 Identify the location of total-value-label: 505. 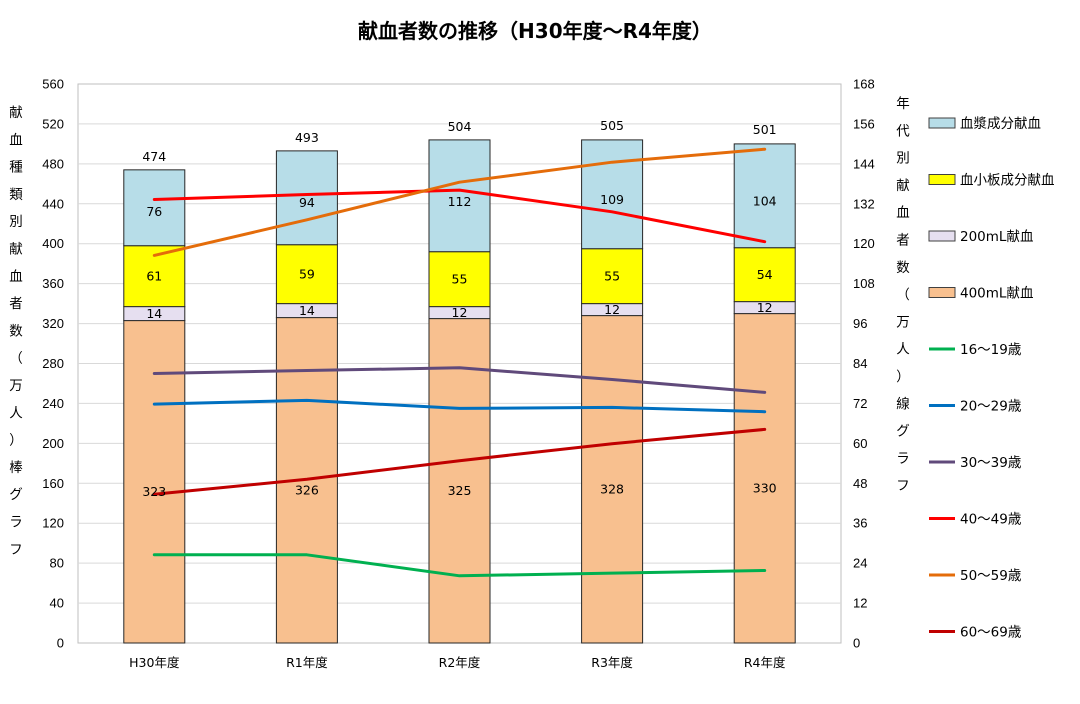
(612, 125).